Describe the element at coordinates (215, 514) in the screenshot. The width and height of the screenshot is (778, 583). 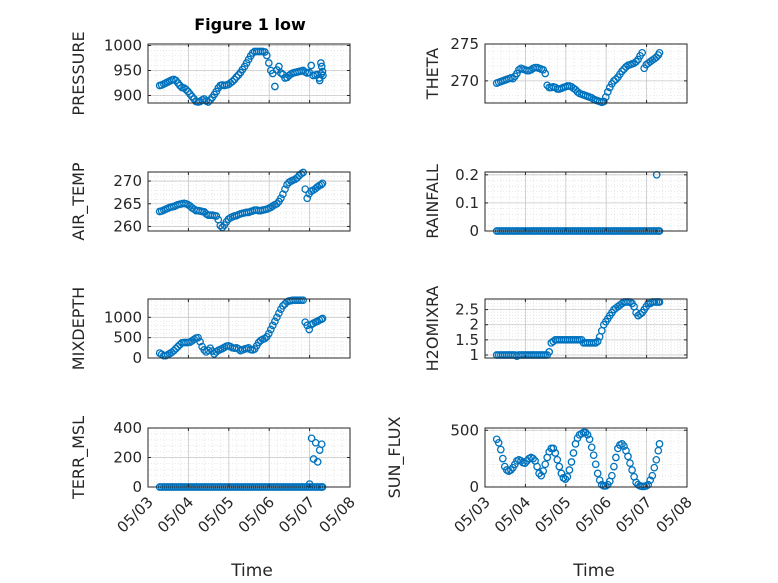
I see `x-tick-label: 05/05` at that location.